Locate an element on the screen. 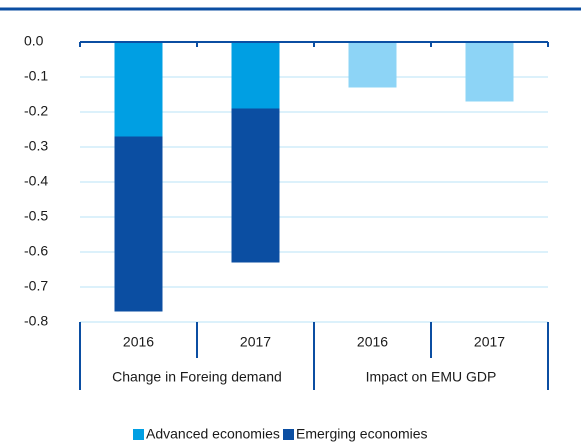 This screenshot has width=581, height=445. y-tick-label: -0.7 is located at coordinates (36, 286).